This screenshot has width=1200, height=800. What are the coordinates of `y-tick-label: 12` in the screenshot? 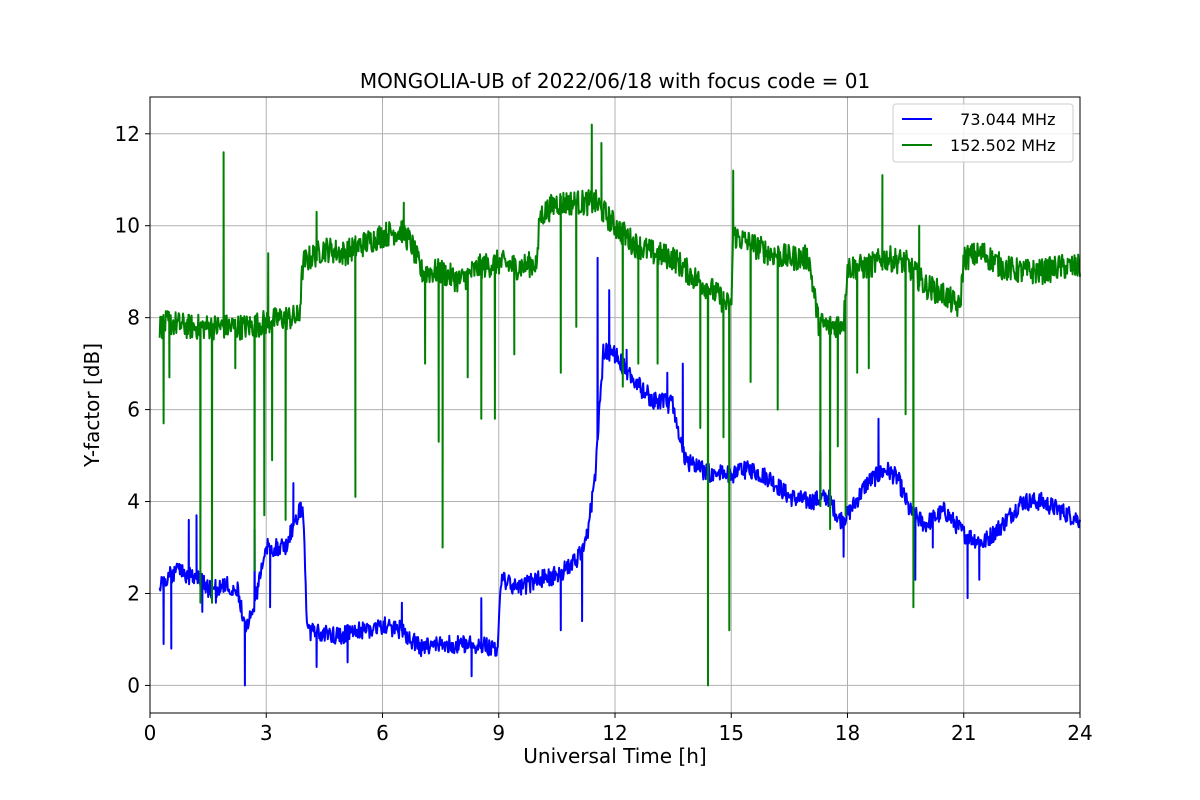 It's located at (127, 134).